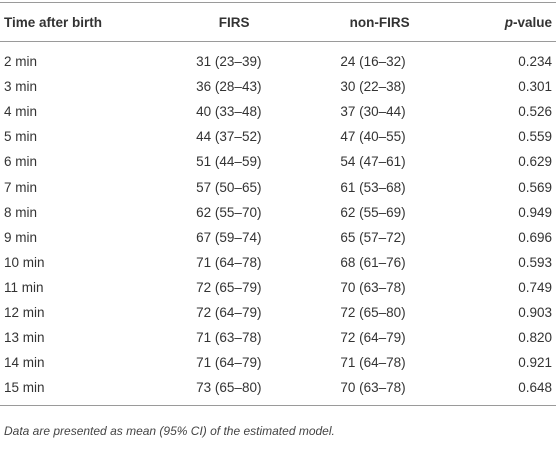 This screenshot has height=458, width=556. I want to click on table-cell: 31 (23–39), so click(229, 62).